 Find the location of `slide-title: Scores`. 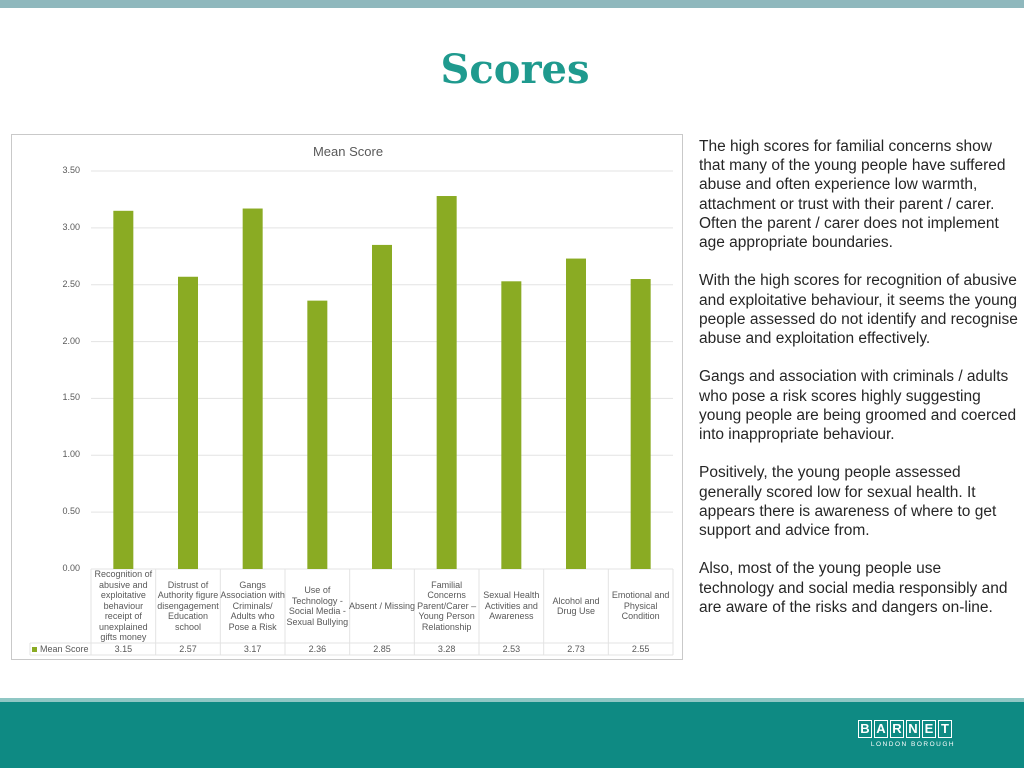

slide-title: Scores is located at coordinates (515, 69).